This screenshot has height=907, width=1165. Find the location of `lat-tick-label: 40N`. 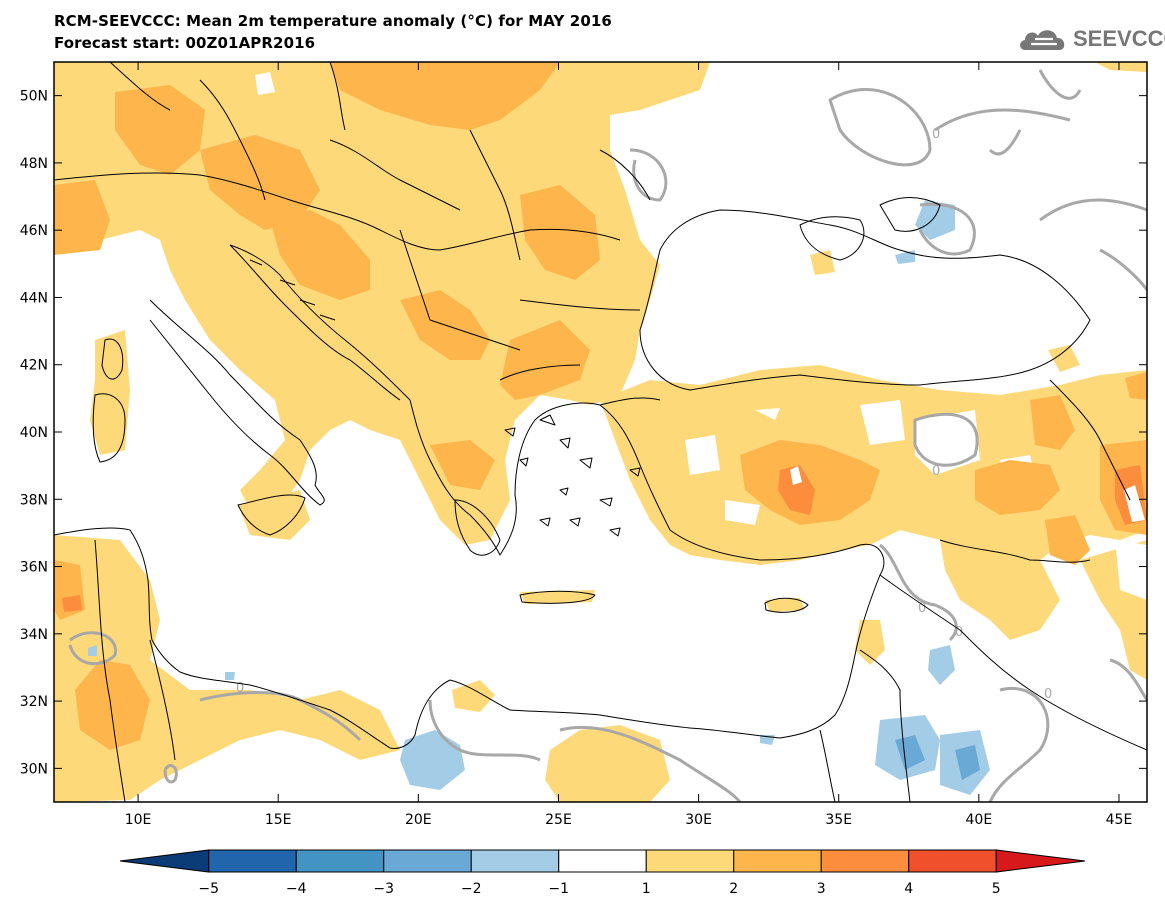

lat-tick-label: 40N is located at coordinates (34, 433).